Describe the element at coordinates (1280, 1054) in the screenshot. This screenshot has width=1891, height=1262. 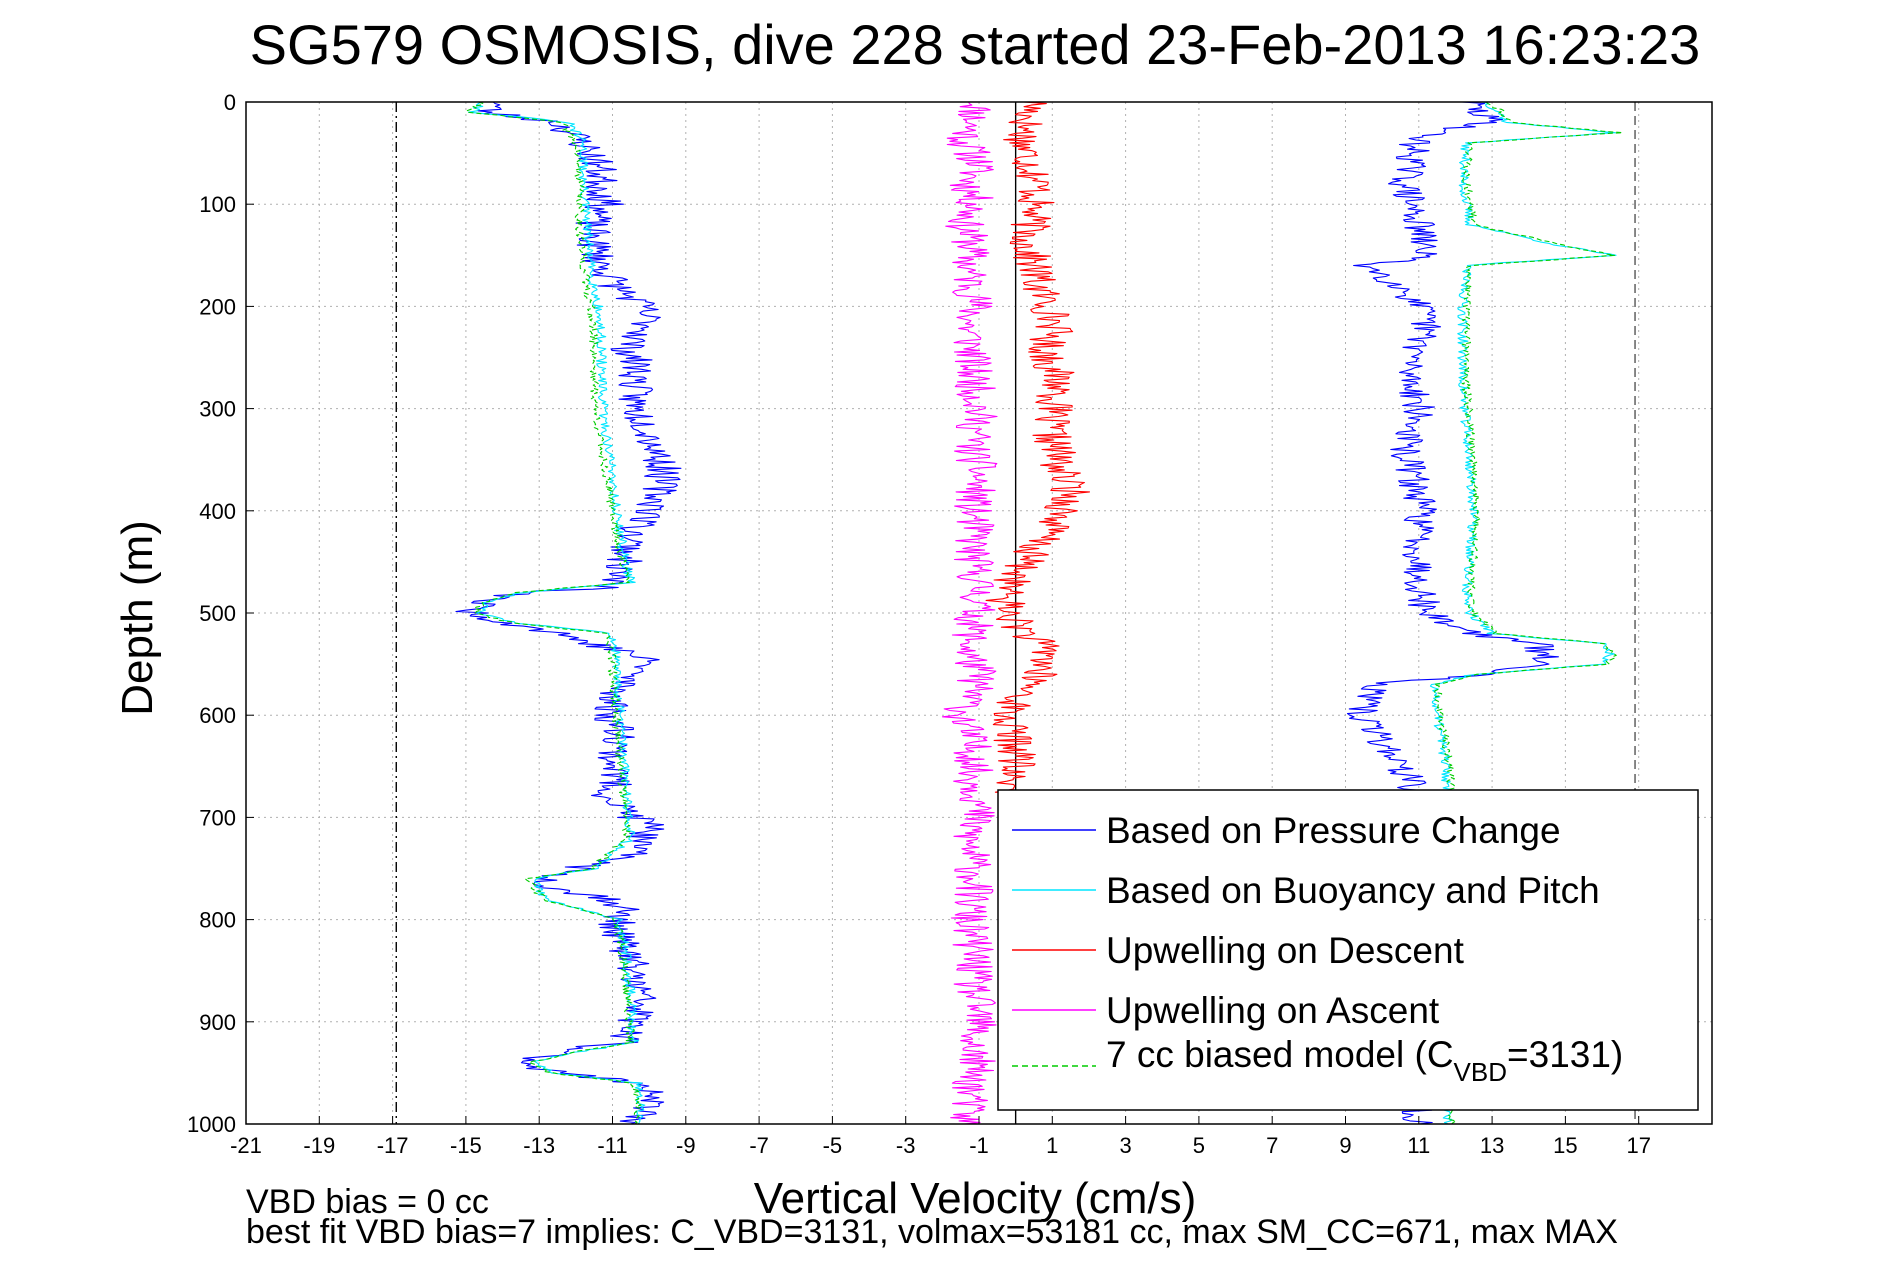
I see `legend-label-model-main: 7 cc biased model (C` at that location.